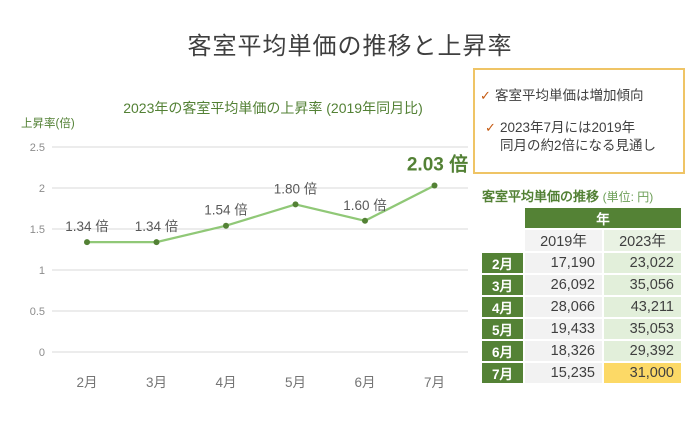  What do you see at coordinates (563, 329) in the screenshot?
I see `price-2019-cell: 19,433` at bounding box center [563, 329].